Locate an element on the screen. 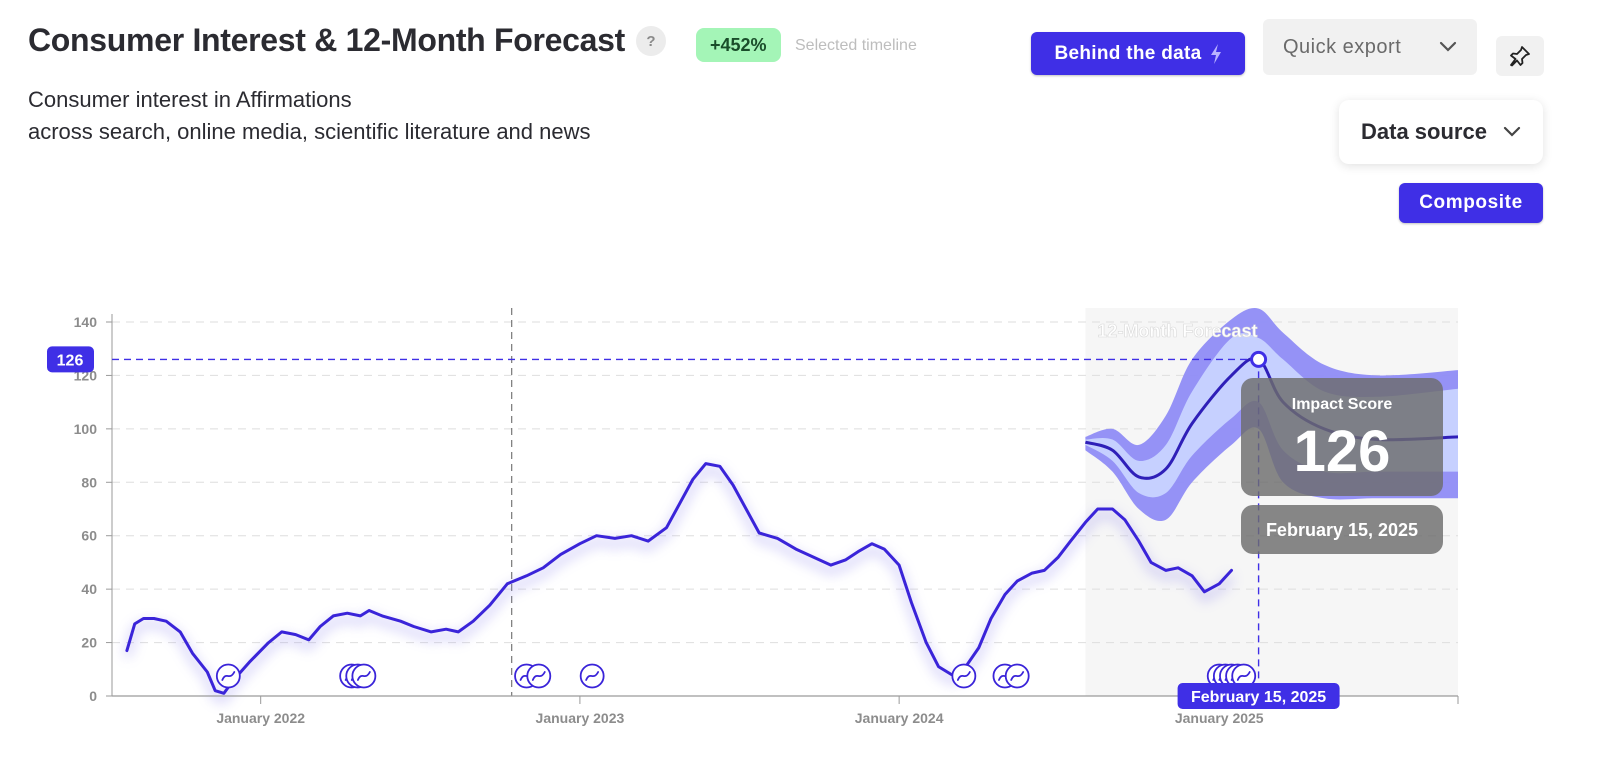  y-tick-label: 140 is located at coordinates (86, 322).